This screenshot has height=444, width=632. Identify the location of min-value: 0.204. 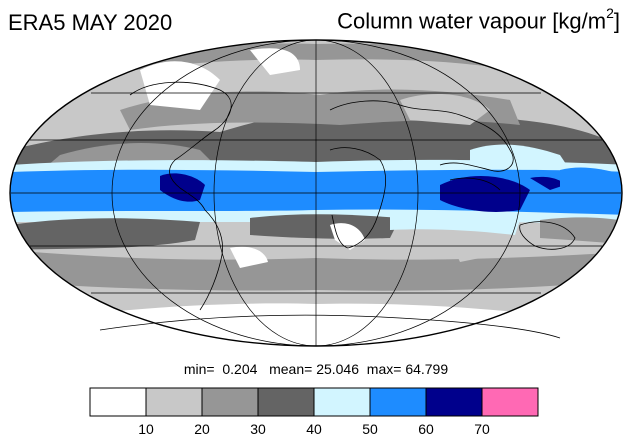
(240, 369).